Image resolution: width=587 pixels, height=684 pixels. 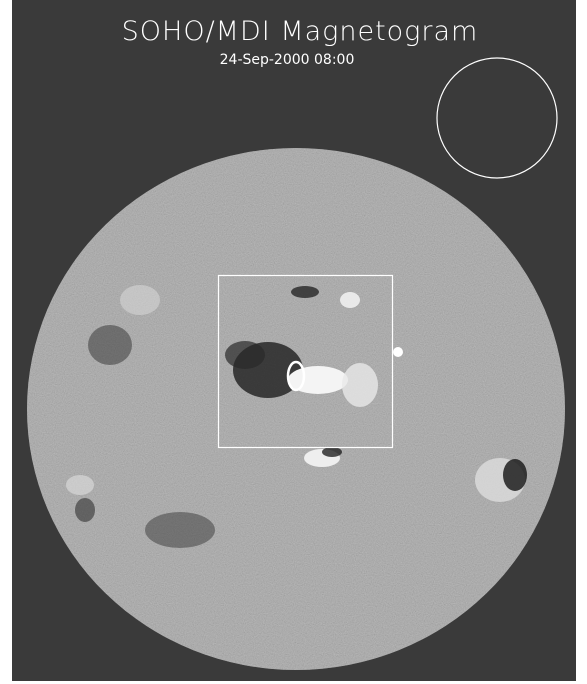 What do you see at coordinates (300, 31) in the screenshot?
I see `title: SOHO/MDI Magnetogram` at bounding box center [300, 31].